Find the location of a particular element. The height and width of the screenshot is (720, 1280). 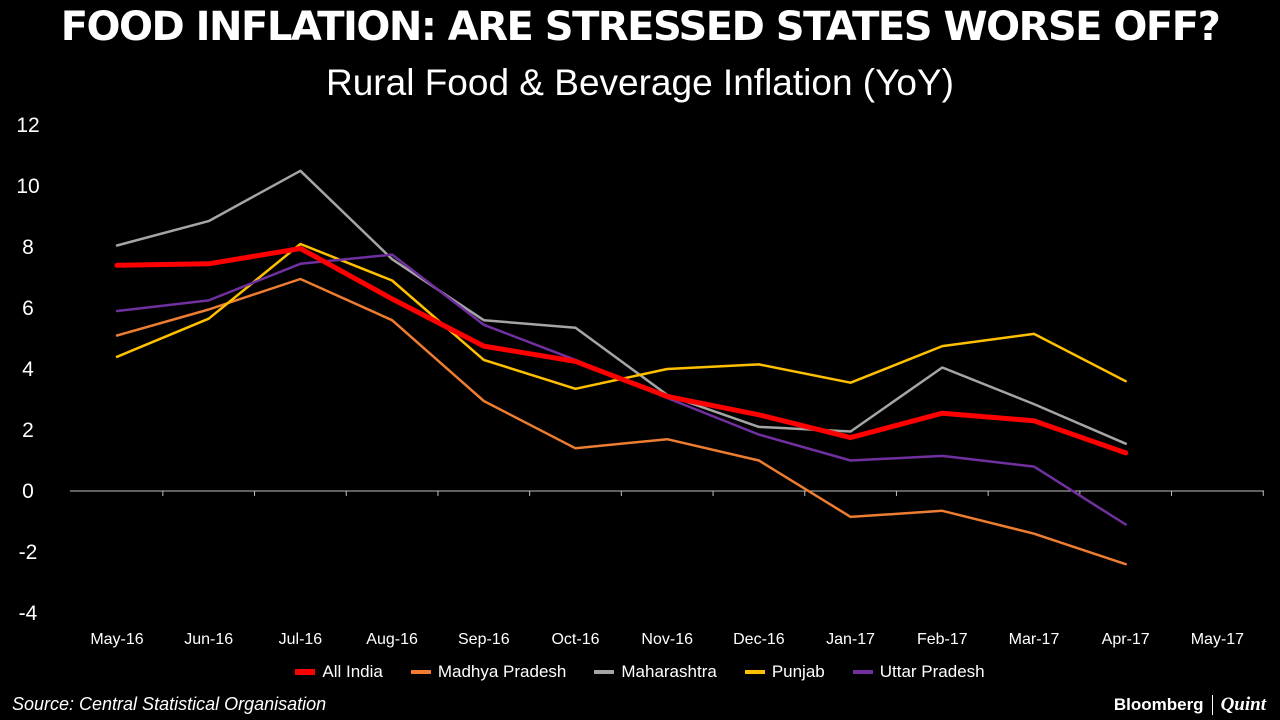

y-tick-label: 4 is located at coordinates (28, 369).